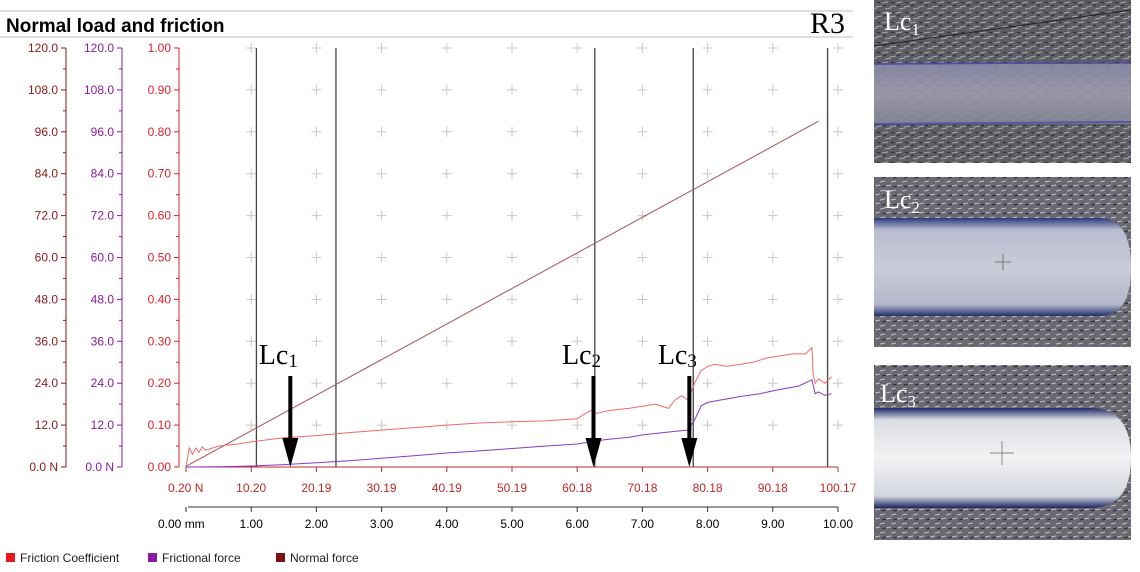 The height and width of the screenshot is (572, 1140). I want to click on friction-coefficient-tick-label: 0.60, so click(160, 216).